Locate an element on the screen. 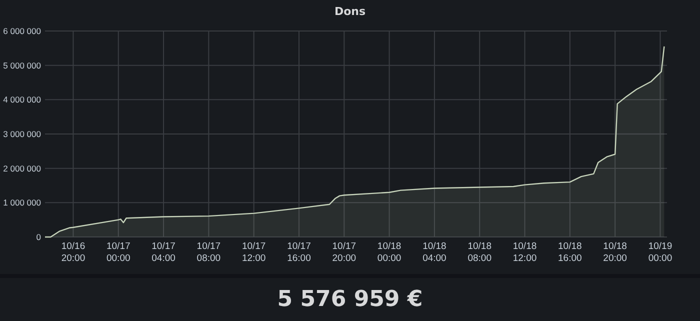  y-tick-label: 0 is located at coordinates (39, 237).